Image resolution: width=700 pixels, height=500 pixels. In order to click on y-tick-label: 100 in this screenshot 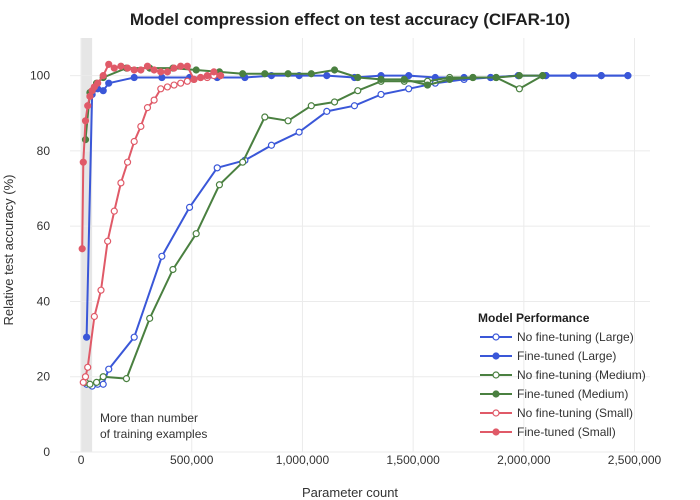, I will do `click(40, 76)`.